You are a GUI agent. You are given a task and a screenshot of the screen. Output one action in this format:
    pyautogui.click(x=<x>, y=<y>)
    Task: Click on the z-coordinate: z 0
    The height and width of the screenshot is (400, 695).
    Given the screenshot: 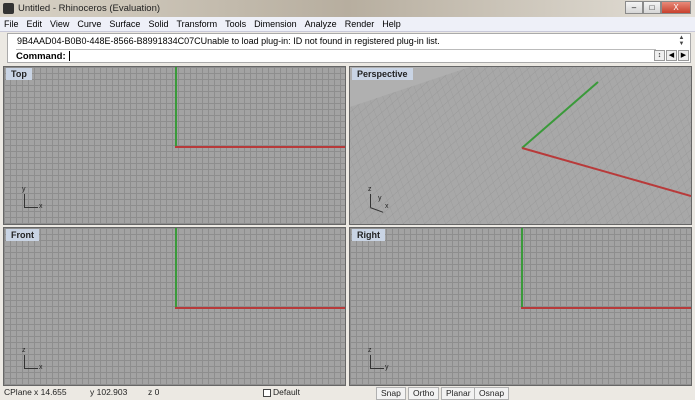 What is the action you would take?
    pyautogui.click(x=154, y=392)
    